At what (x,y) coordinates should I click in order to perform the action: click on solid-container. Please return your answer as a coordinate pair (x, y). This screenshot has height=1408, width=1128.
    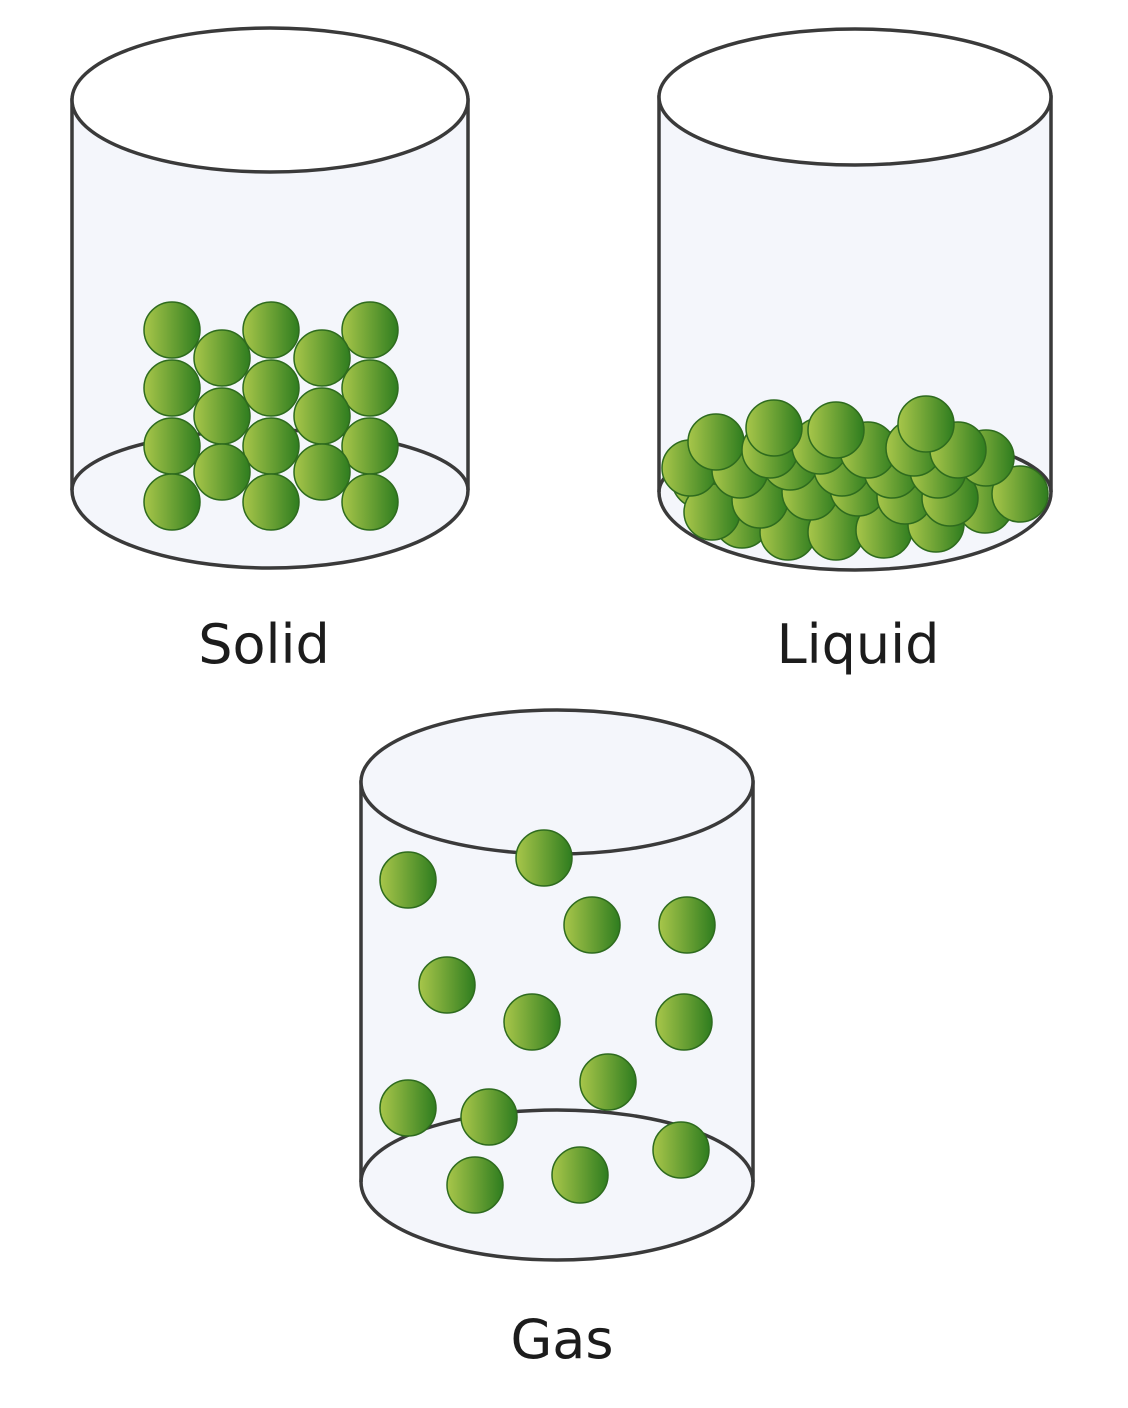
    Looking at the image, I should click on (270, 298).